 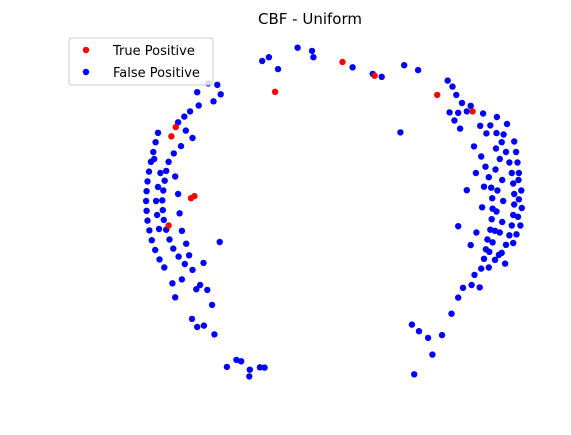 What do you see at coordinates (310, 19) in the screenshot?
I see `chart-title: CBF - Uniform` at bounding box center [310, 19].